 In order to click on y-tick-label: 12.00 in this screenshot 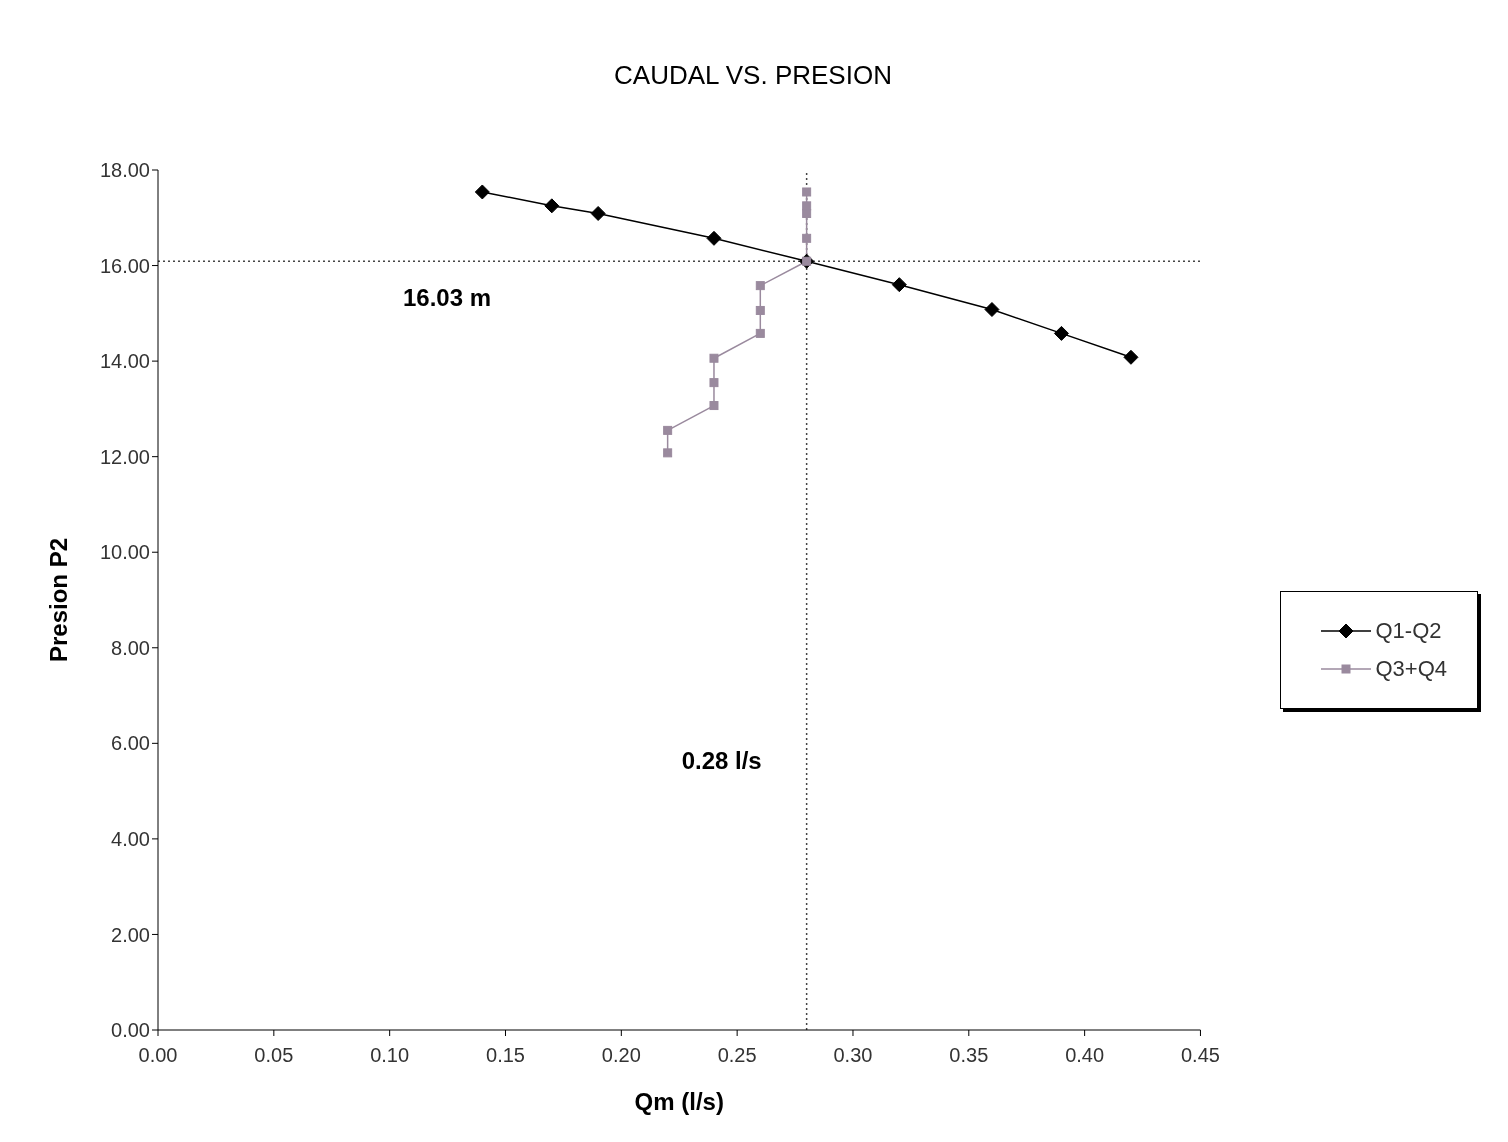, I will do `click(124, 456)`.